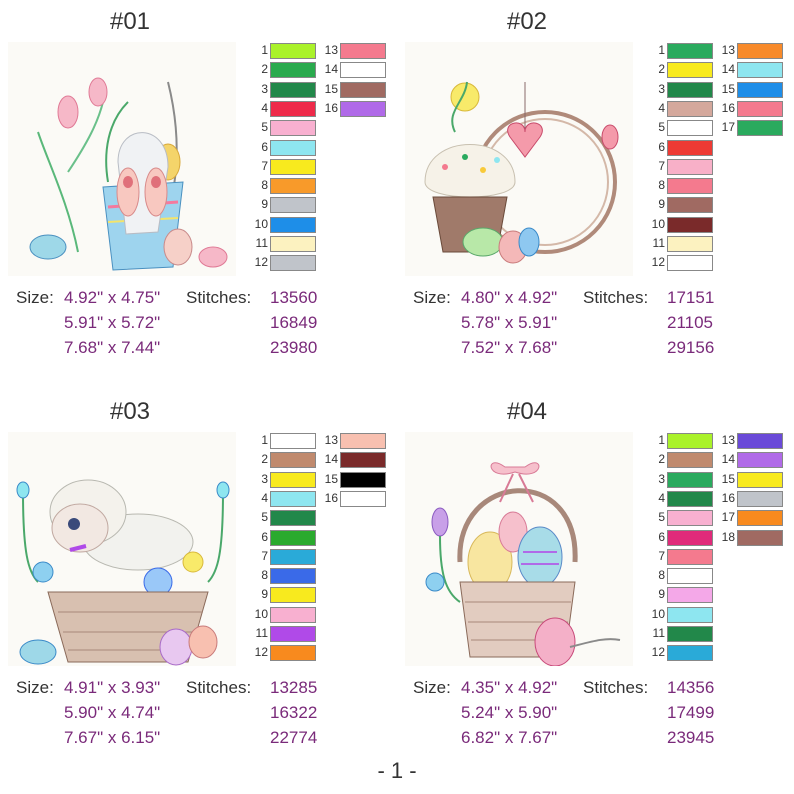 Image resolution: width=794 pixels, height=794 pixels. What do you see at coordinates (112, 712) in the screenshot?
I see `size-value: 5.90" x 4.74"` at bounding box center [112, 712].